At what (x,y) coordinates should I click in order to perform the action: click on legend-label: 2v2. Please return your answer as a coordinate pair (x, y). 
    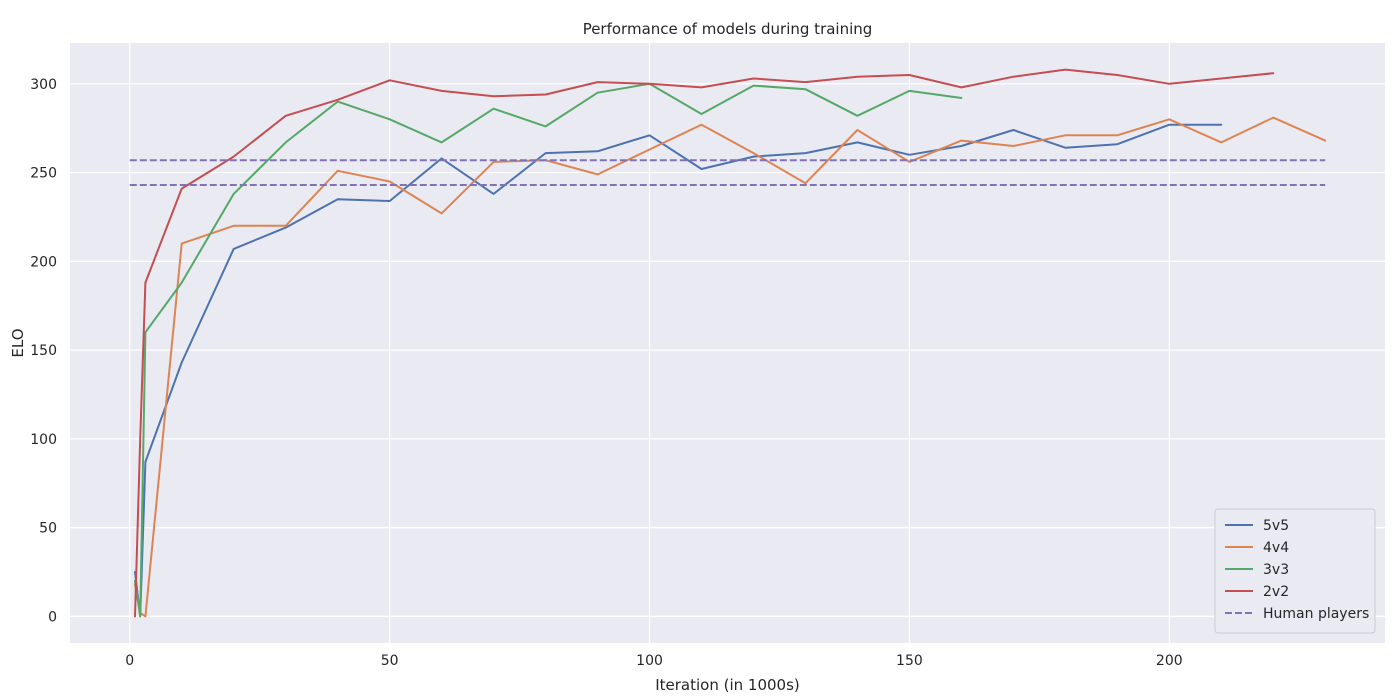
    Looking at the image, I should click on (1276, 592).